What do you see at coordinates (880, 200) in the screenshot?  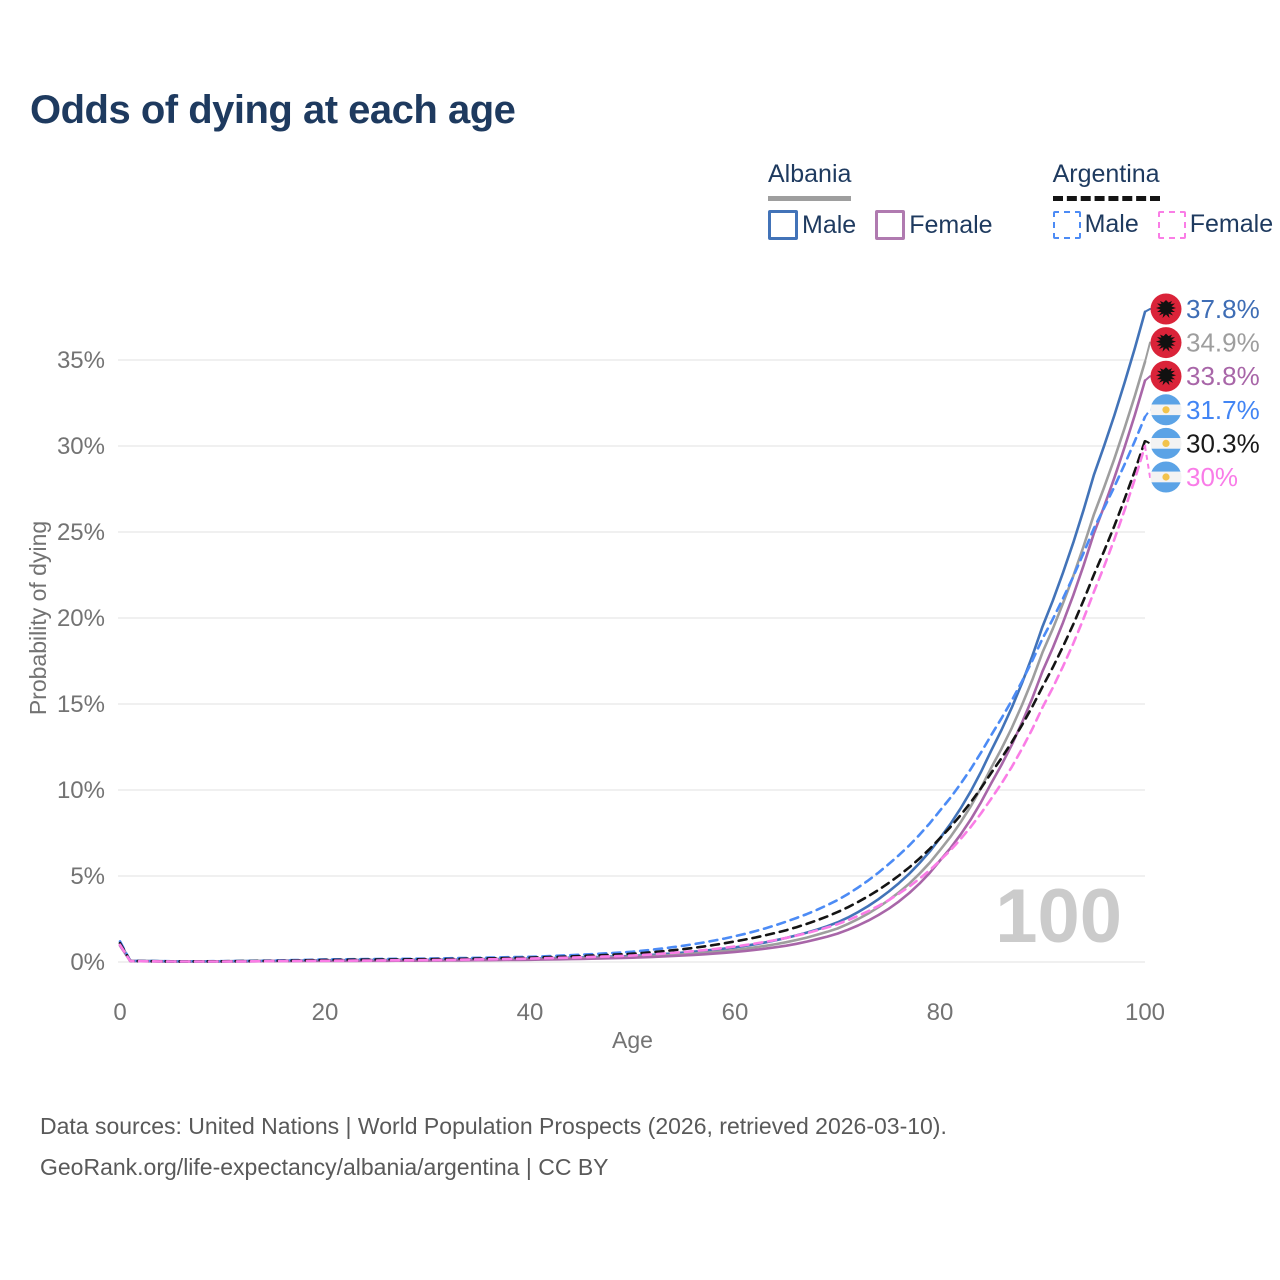 I see `legend-group-albania: Albania Male Female` at bounding box center [880, 200].